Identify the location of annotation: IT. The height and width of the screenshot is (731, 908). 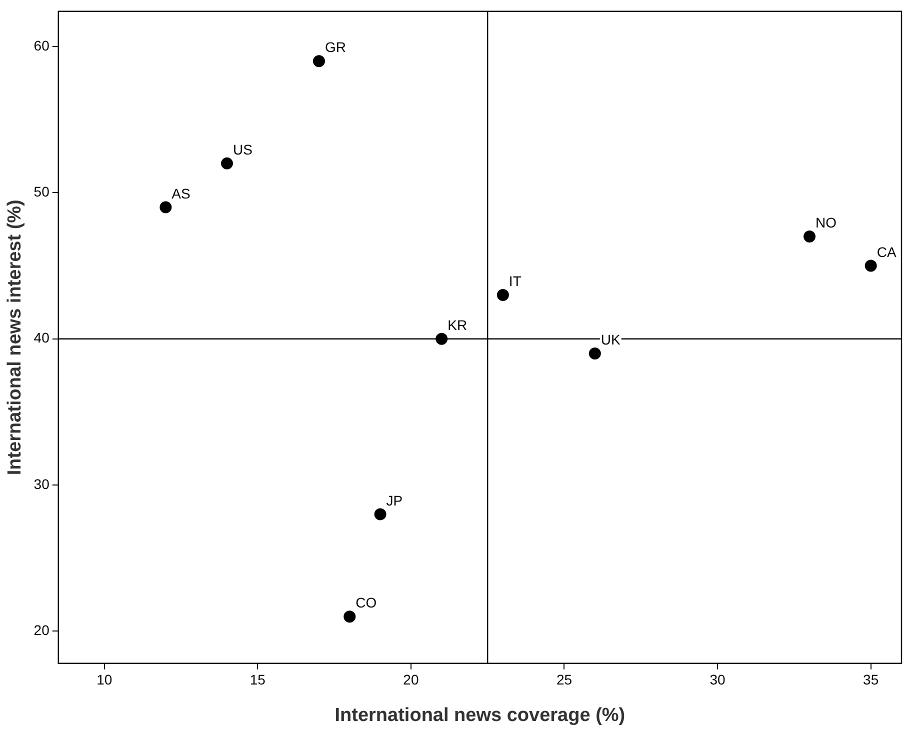
(515, 281).